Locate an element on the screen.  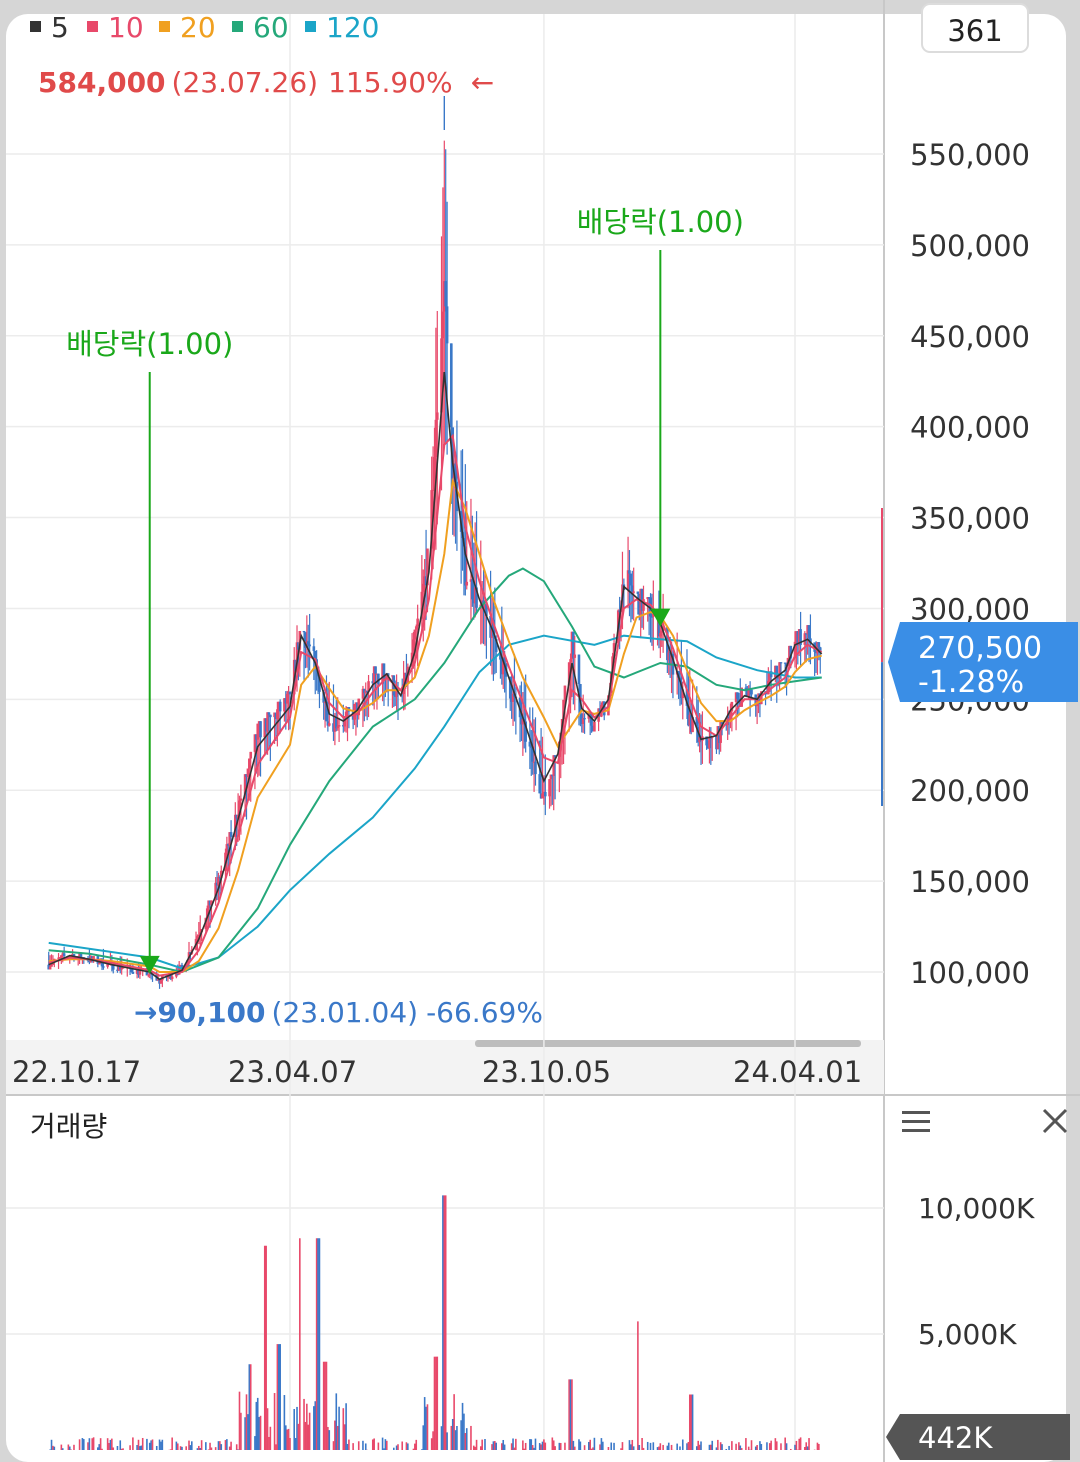
close-icon is located at coordinates (1055, 1121).